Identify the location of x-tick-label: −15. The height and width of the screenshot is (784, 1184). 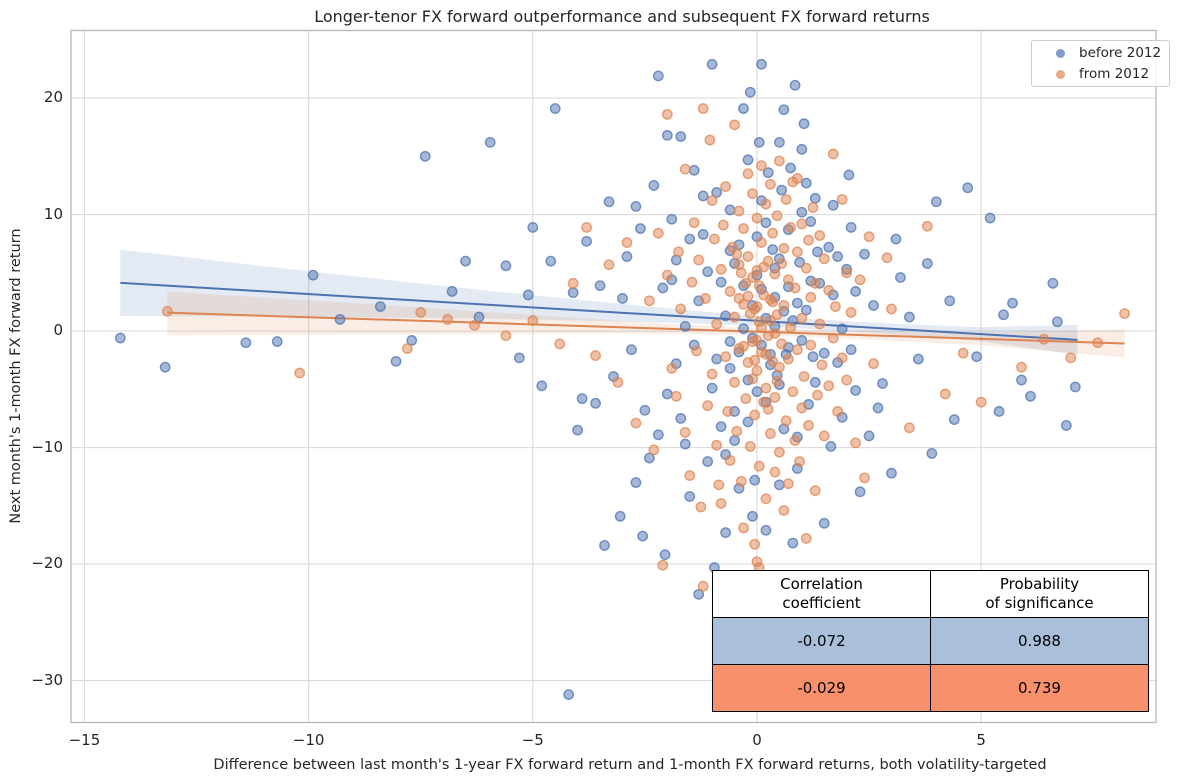
(84, 740).